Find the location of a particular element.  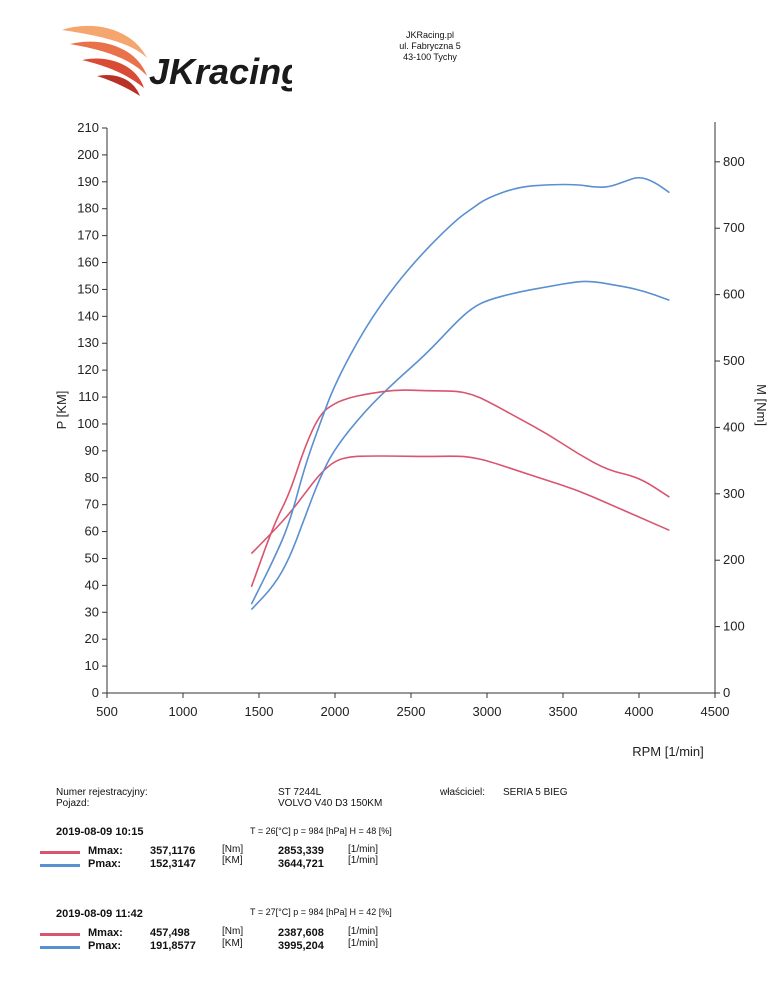

y-left-tick-label: 120 is located at coordinates (88, 369).